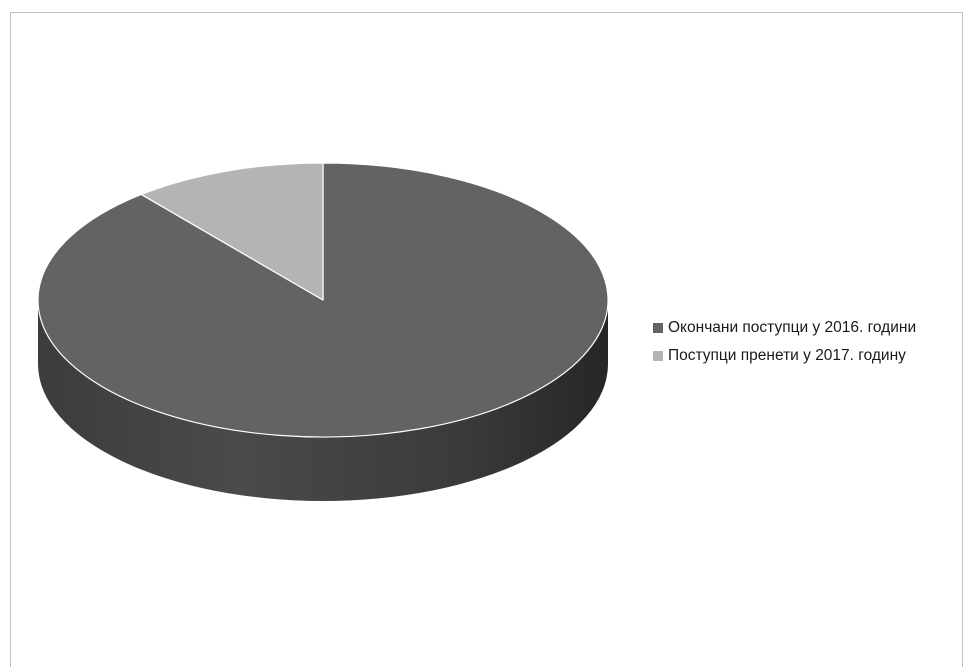  What do you see at coordinates (787, 355) in the screenshot?
I see `legend-label-transferred: Поступци пренети у 2017. годину` at bounding box center [787, 355].